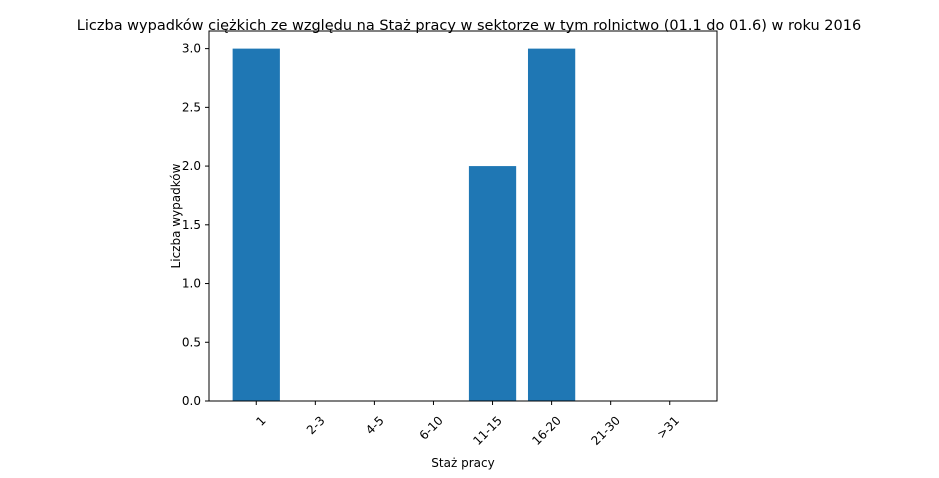 The height and width of the screenshot is (478, 939). I want to click on y-tick-label: 2.5, so click(191, 107).